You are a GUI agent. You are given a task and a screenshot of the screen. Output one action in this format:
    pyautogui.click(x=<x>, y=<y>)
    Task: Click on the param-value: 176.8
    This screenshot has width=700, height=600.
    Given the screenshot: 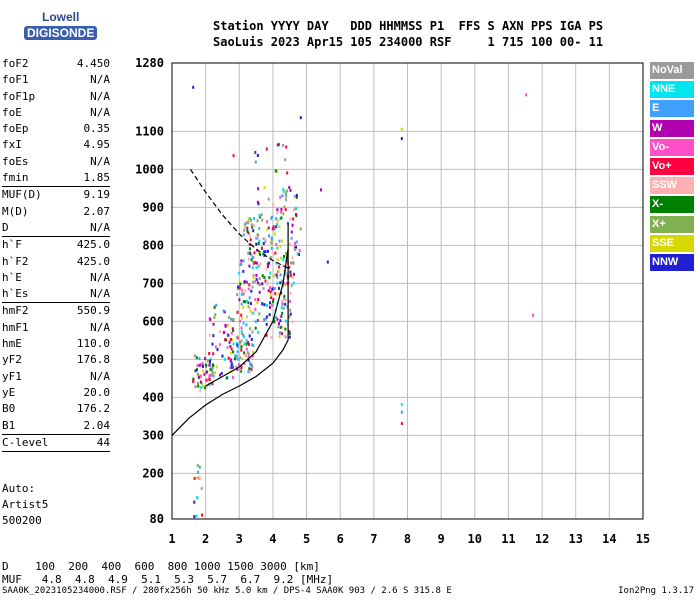 What is the action you would take?
    pyautogui.click(x=93, y=360)
    